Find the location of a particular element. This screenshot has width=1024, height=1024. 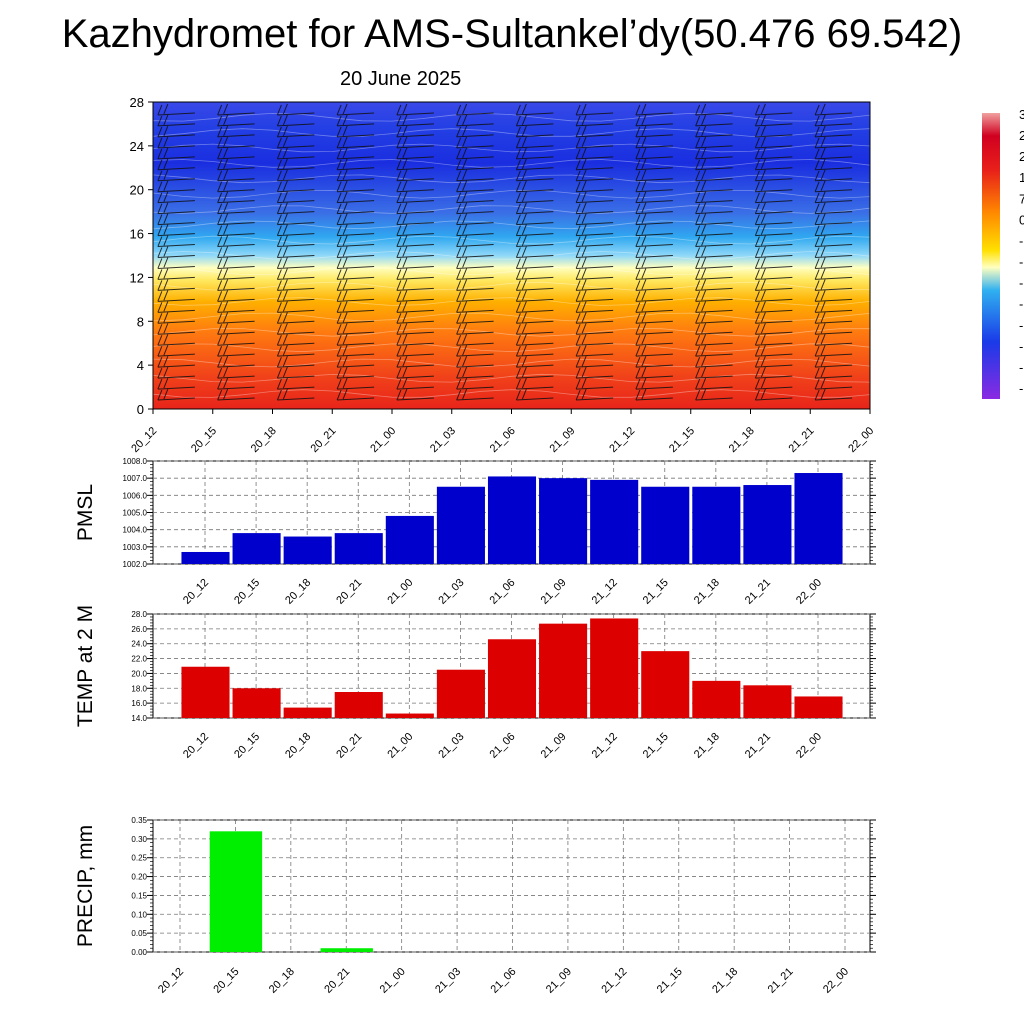

x-tick-label: 20_15 is located at coordinates (226, 981).